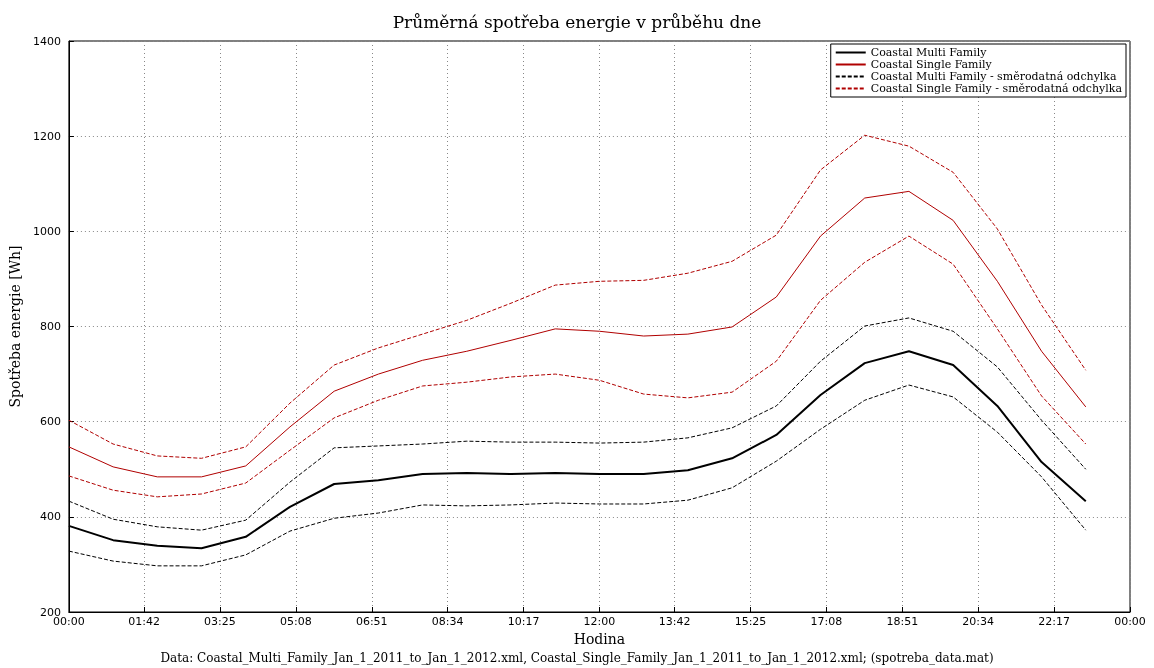 The width and height of the screenshot is (1154, 668). What do you see at coordinates (577, 21) in the screenshot?
I see `chart-title: Průměrná spotřeba energie v průběhu dne` at bounding box center [577, 21].